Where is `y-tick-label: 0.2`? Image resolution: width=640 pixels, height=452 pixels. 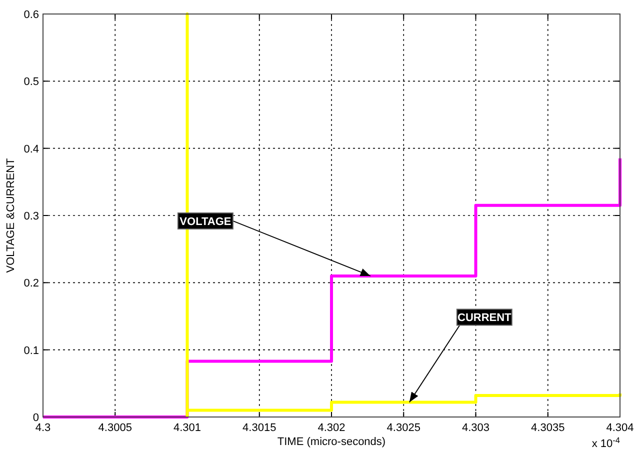 y-tick-label: 0.2 is located at coordinates (31, 284).